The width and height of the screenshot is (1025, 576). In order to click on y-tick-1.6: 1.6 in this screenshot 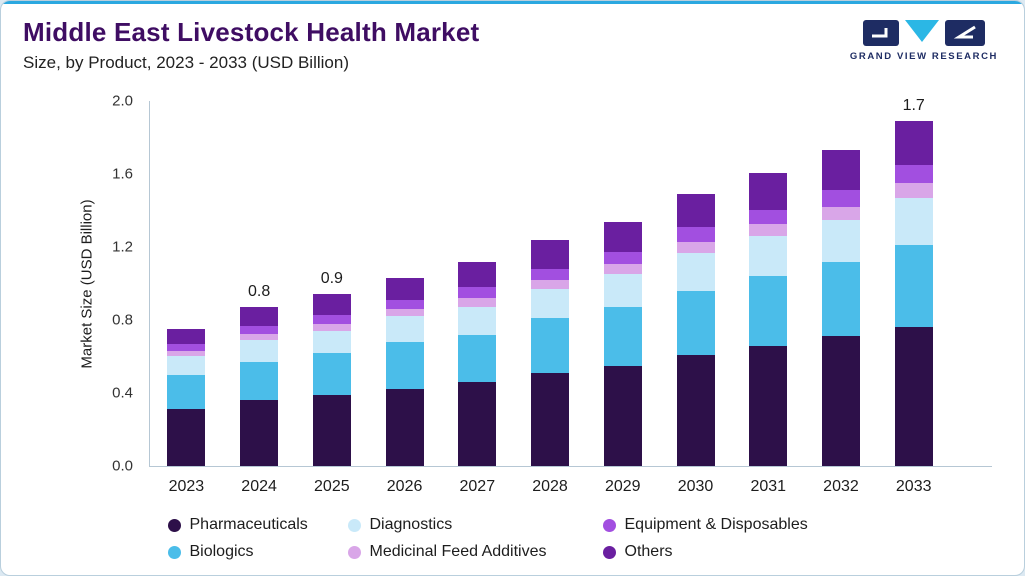, I will do `click(122, 174)`.